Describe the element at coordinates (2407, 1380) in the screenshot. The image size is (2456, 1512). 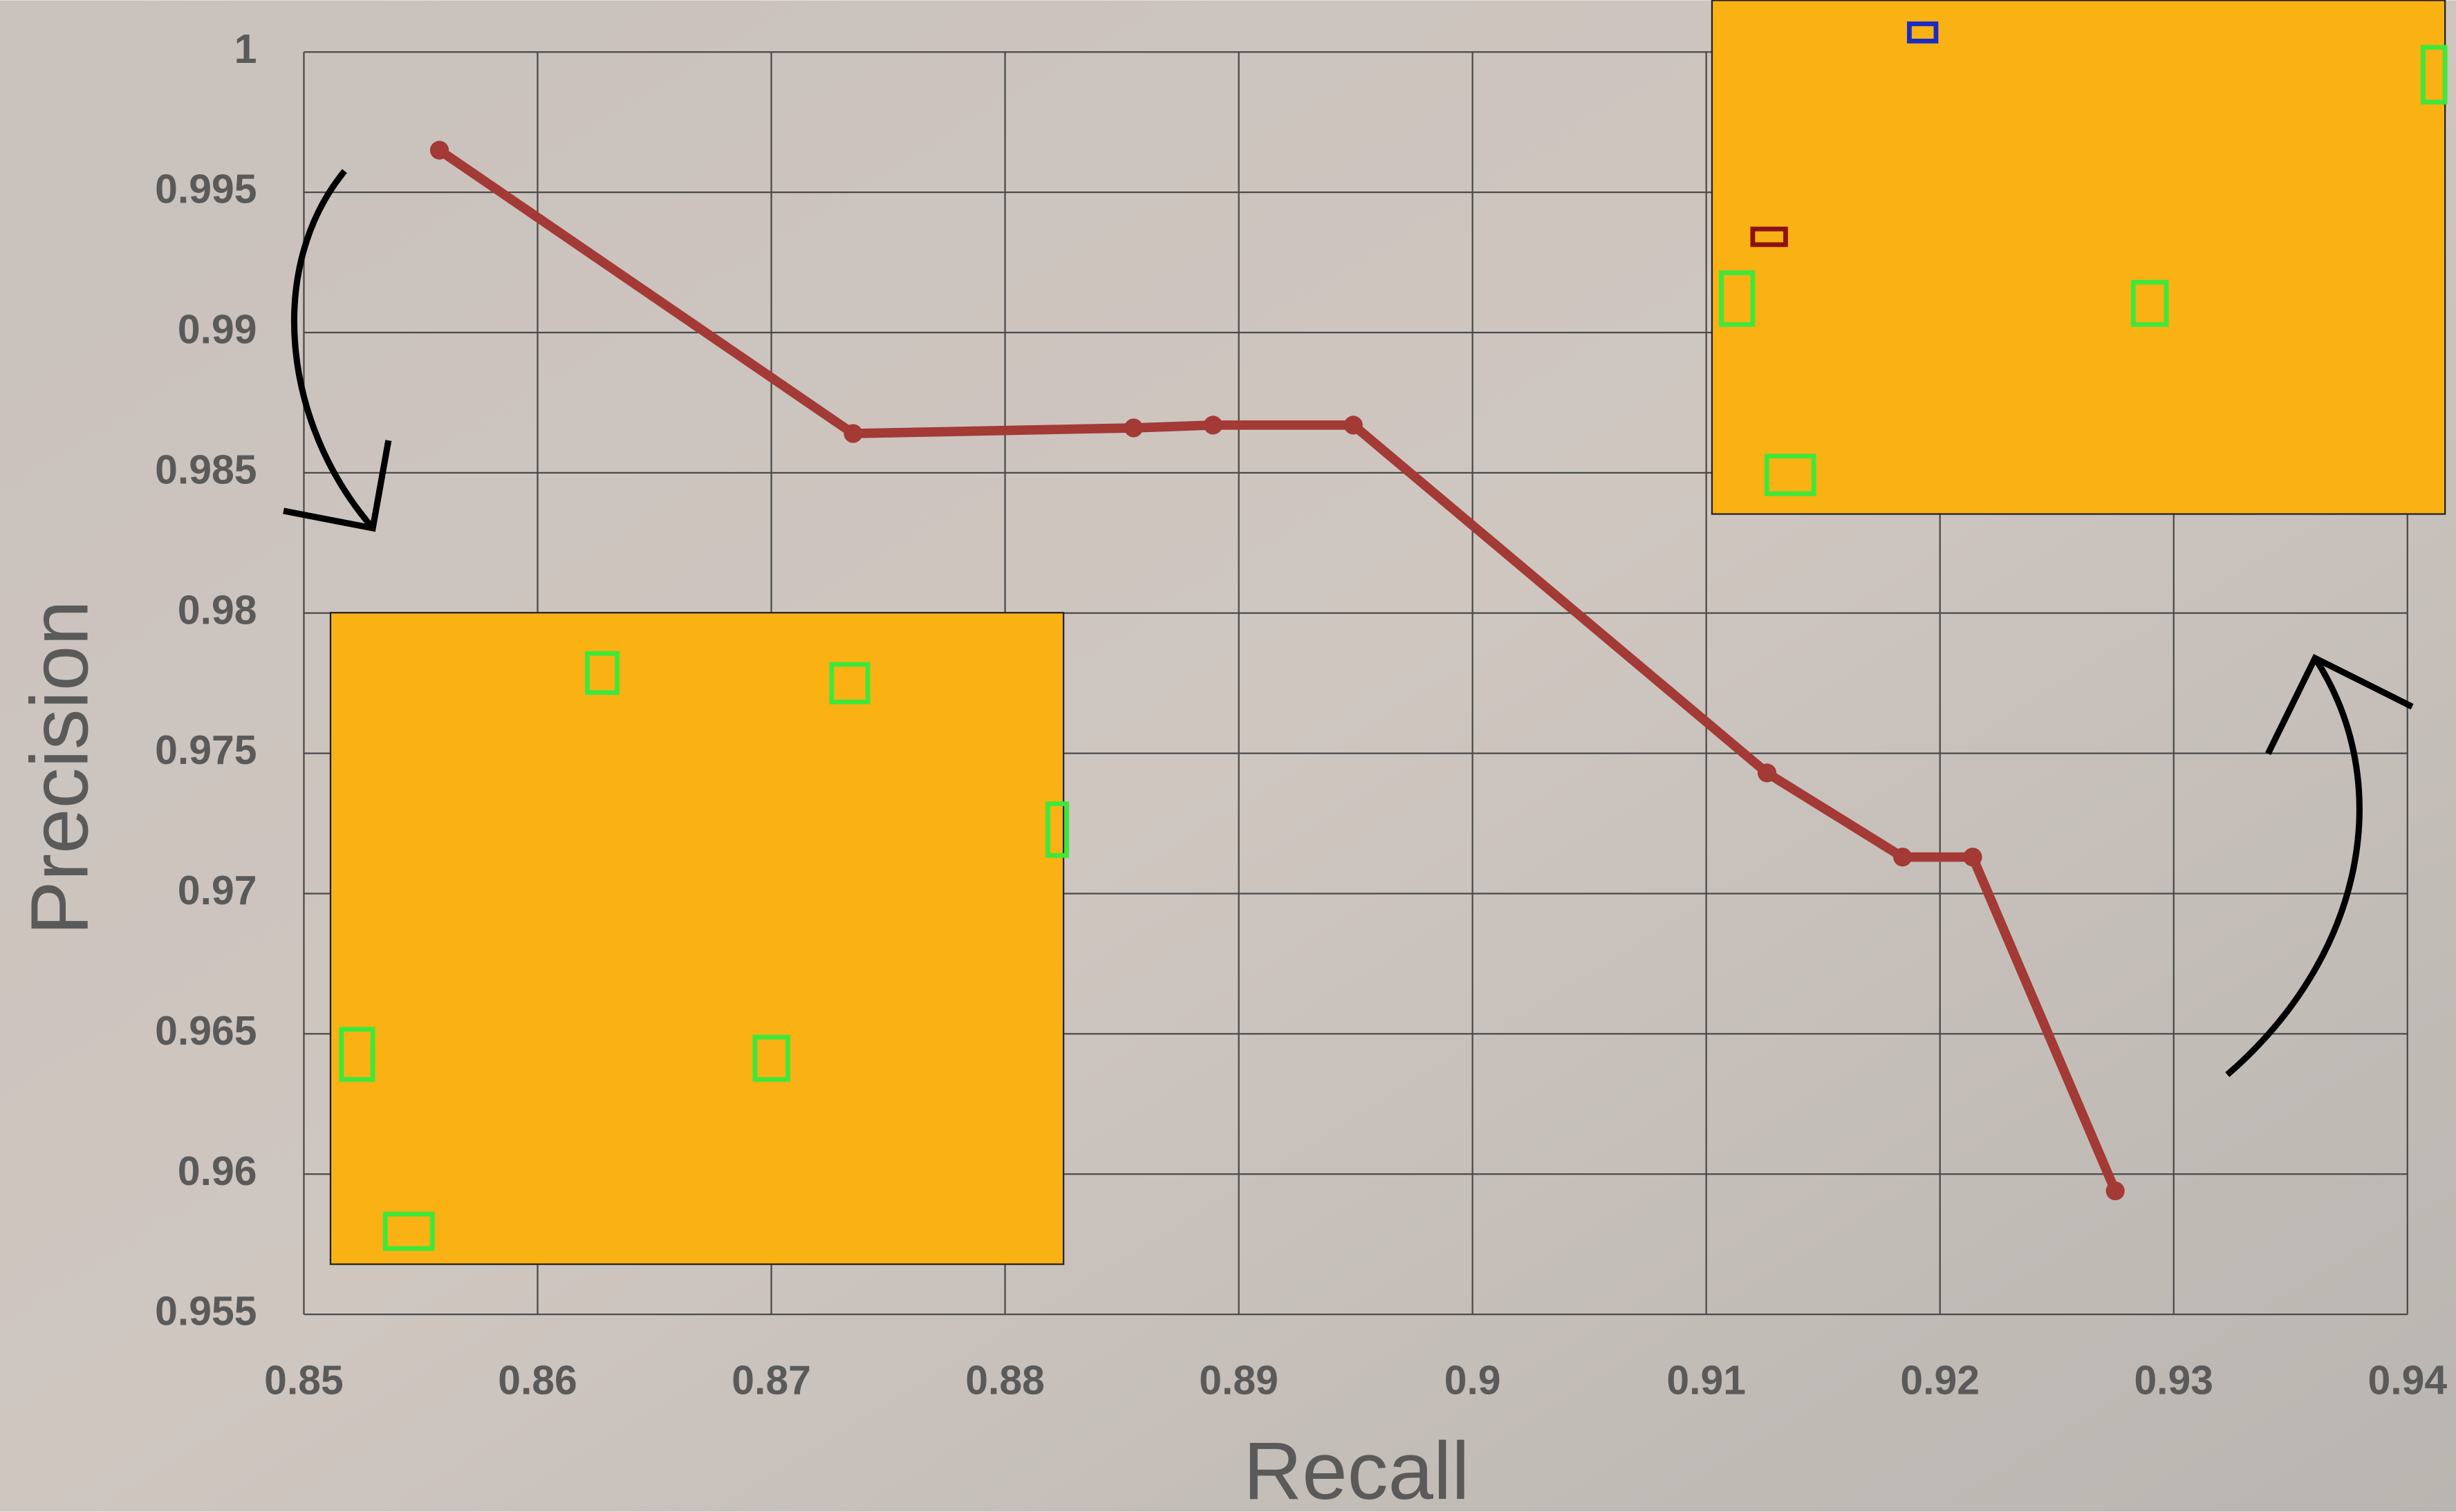
I see `x-tick-label: 0.94` at that location.